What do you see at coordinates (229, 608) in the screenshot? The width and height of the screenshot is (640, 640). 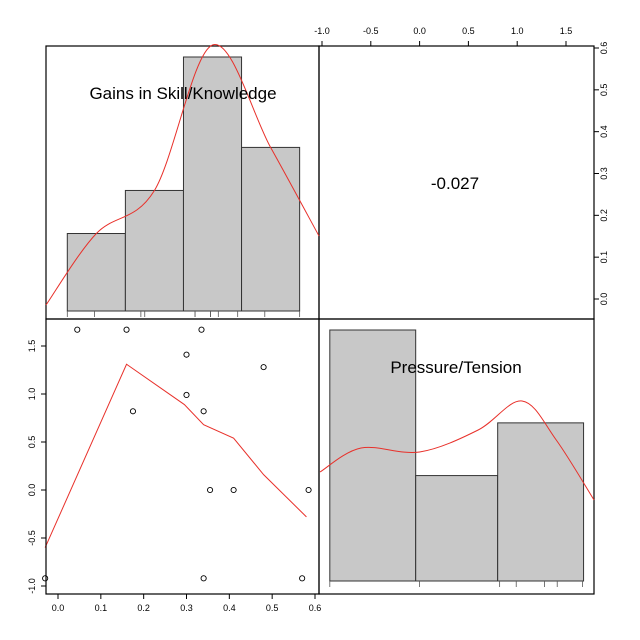 I see `x-tick-label: 0.4` at bounding box center [229, 608].